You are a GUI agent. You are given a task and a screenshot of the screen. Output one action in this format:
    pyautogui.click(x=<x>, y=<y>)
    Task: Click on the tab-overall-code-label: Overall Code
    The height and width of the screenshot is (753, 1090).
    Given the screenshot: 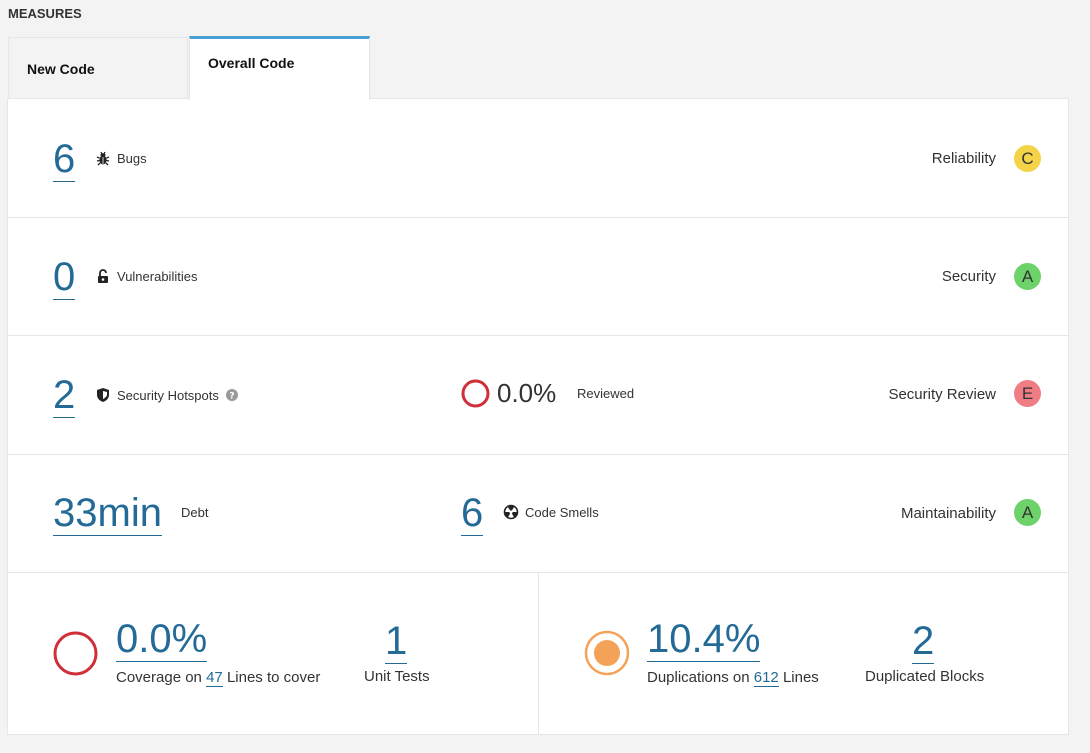 What is the action you would take?
    pyautogui.click(x=251, y=63)
    